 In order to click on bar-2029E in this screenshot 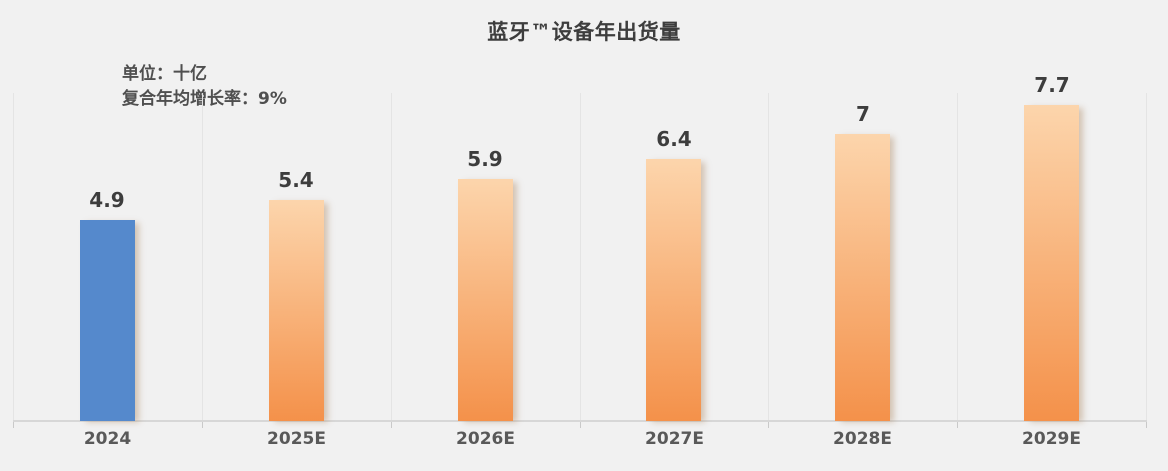, I will do `click(1051, 263)`.